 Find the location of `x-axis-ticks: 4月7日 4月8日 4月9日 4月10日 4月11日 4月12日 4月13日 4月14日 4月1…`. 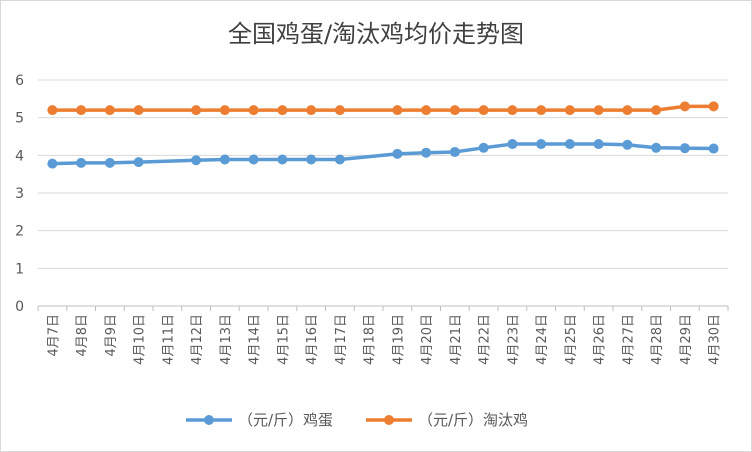

x-axis-ticks: 4月7日 4月8日 4月9日 4月10日 4月11日 4月12日 4月13日 4月14日 4月1… is located at coordinates (383, 335).